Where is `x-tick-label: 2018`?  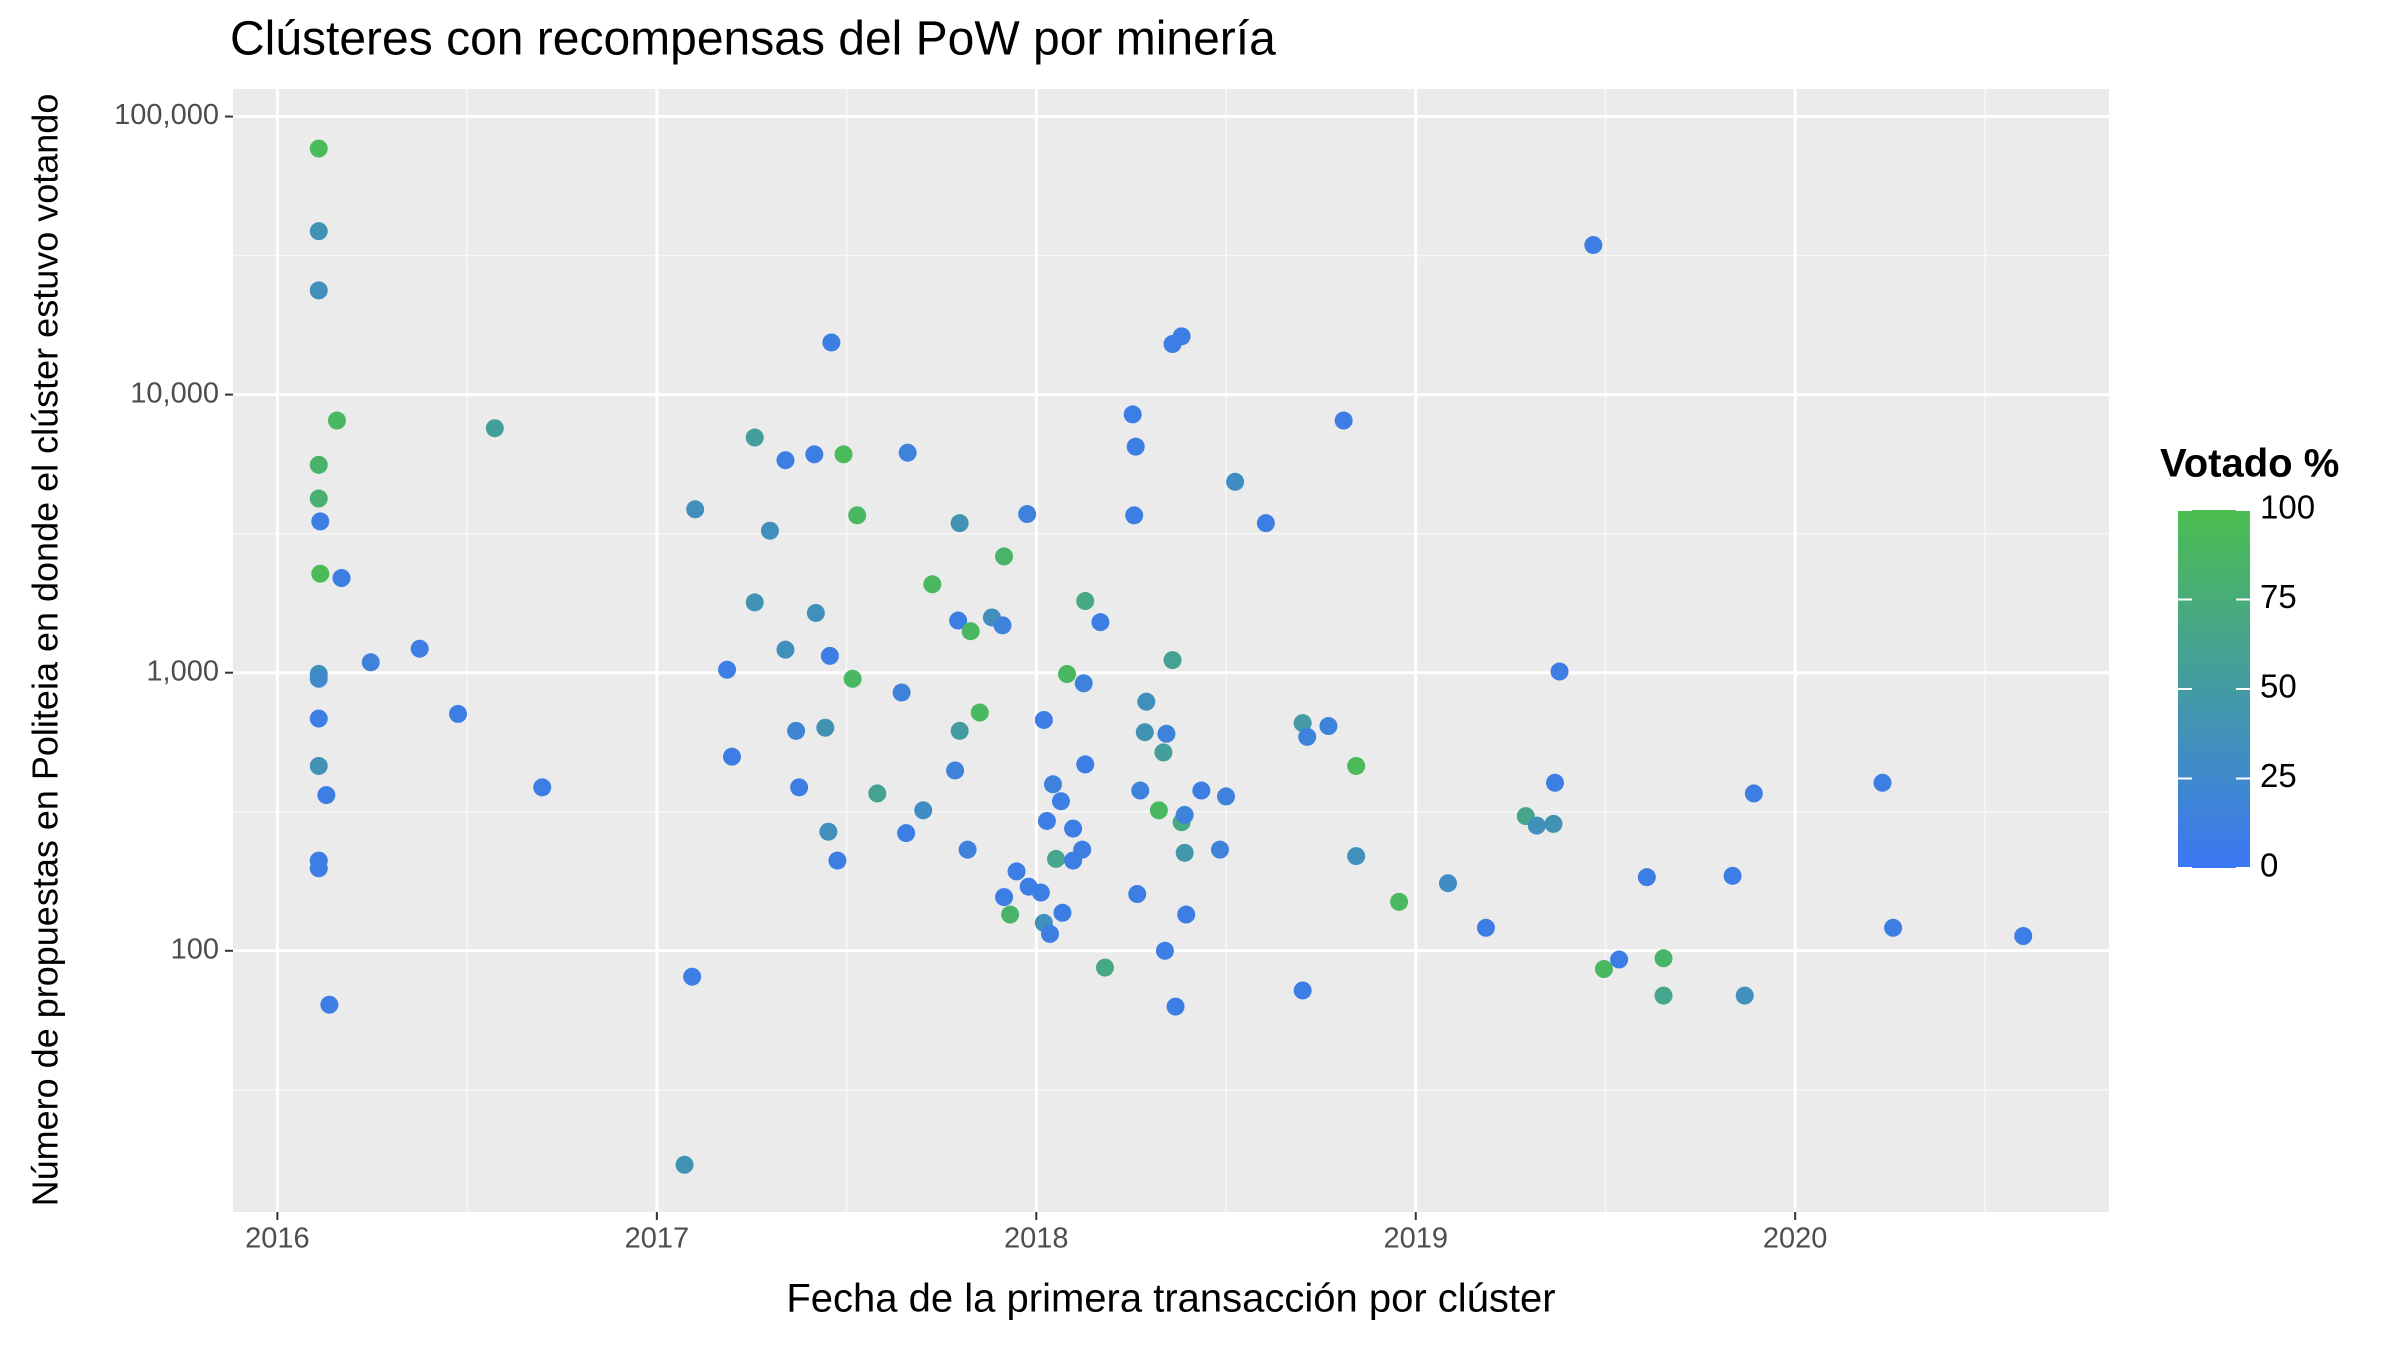
x-tick-label: 2018 is located at coordinates (1036, 1239).